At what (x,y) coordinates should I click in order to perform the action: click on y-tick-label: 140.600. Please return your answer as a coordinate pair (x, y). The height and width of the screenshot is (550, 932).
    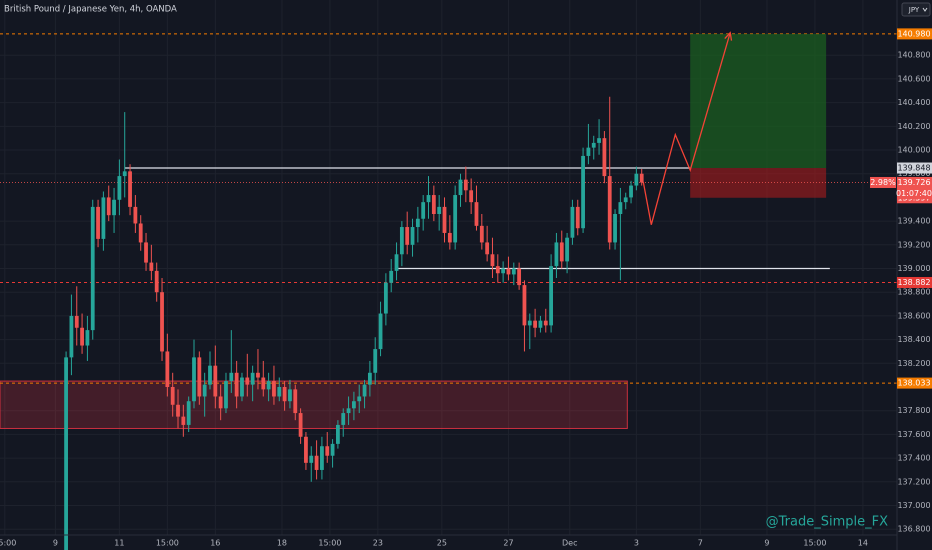
    Looking at the image, I should click on (913, 78).